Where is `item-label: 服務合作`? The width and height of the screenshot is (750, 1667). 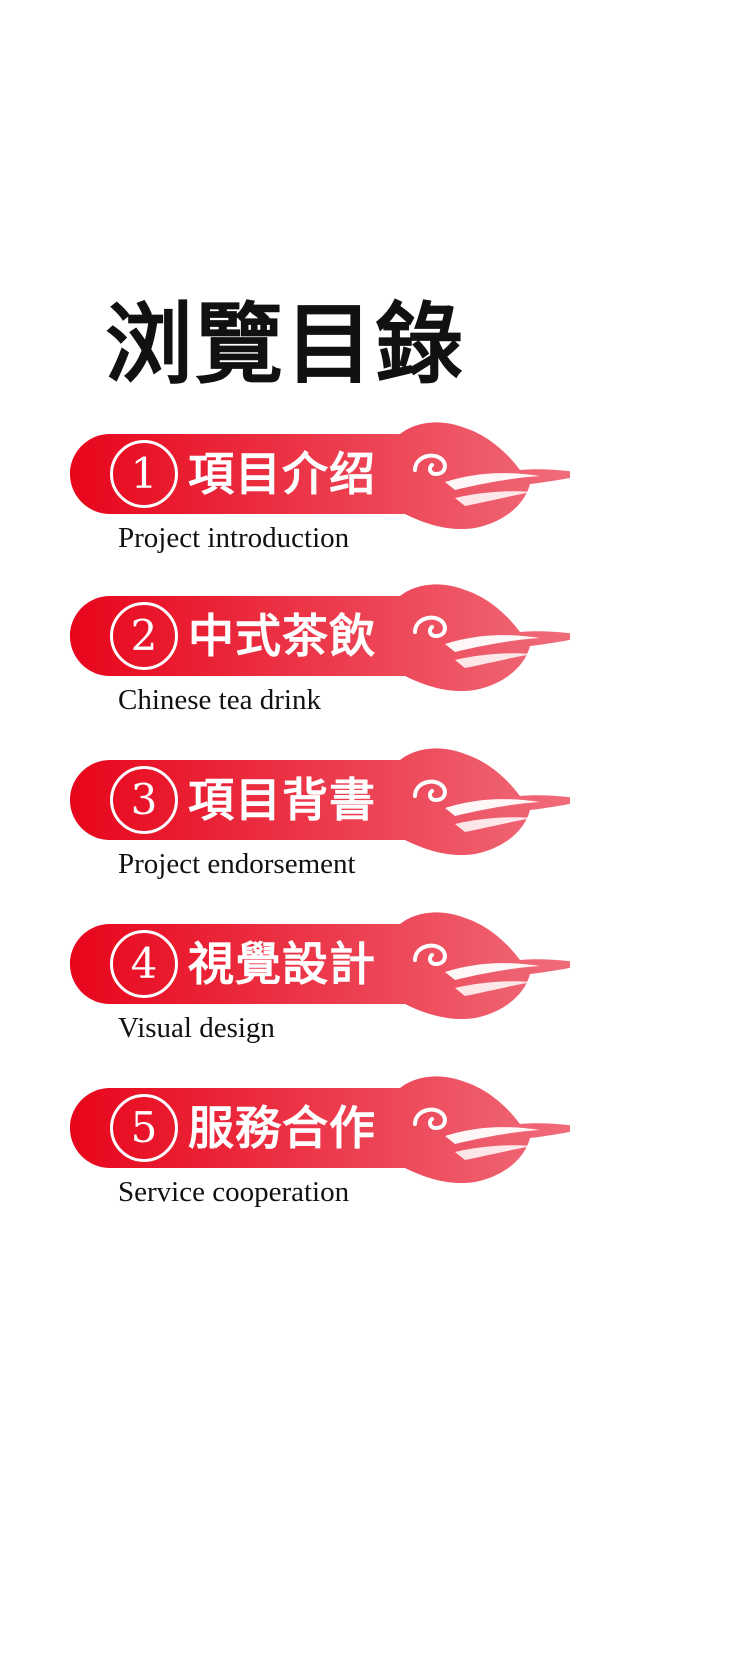
item-label: 服務合作 is located at coordinates (282, 1128).